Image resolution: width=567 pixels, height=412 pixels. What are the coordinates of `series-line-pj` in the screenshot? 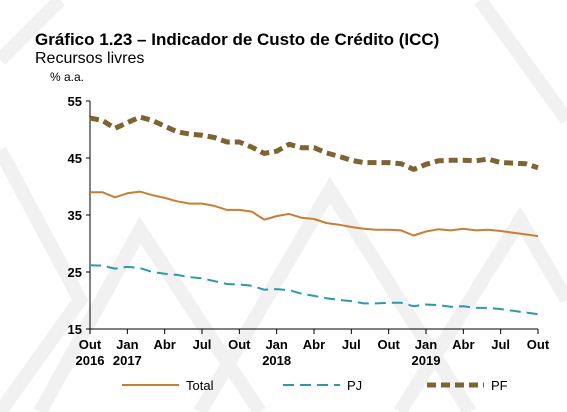 It's located at (314, 290).